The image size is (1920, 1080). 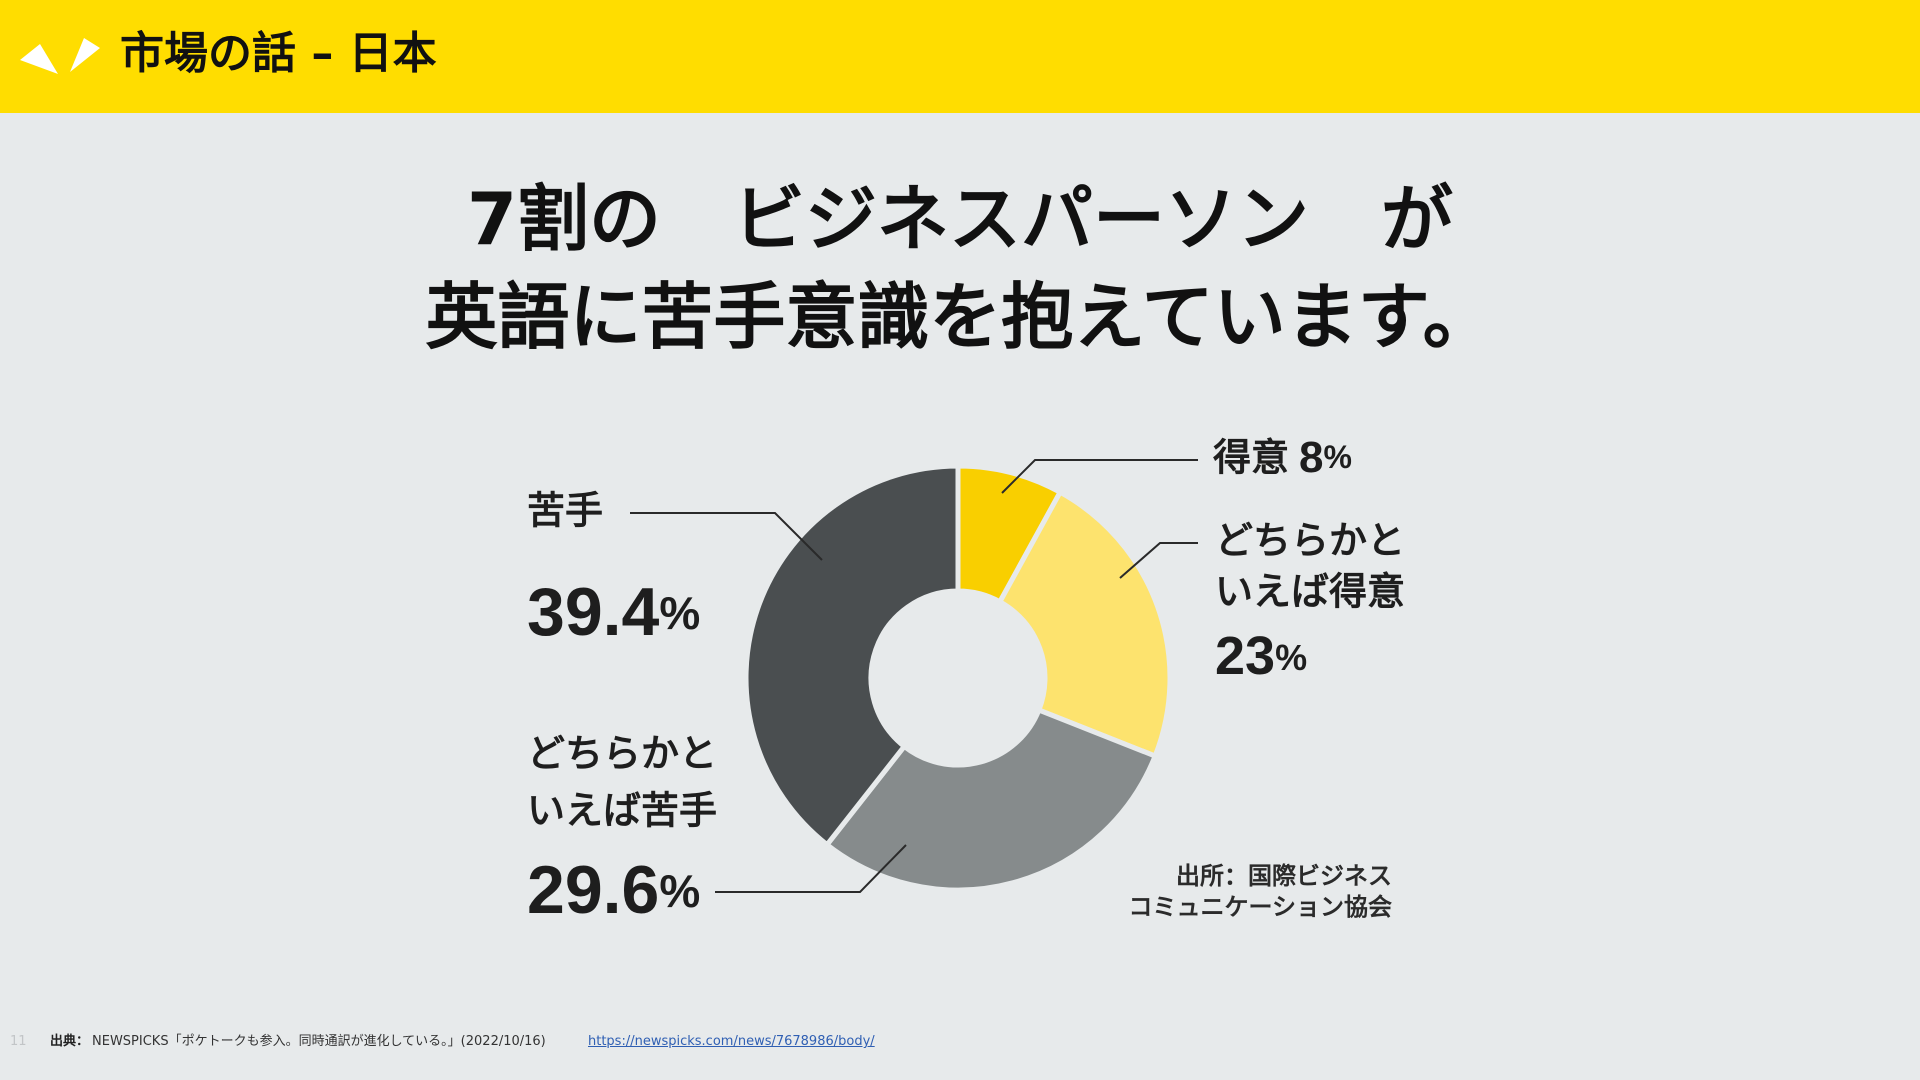 What do you see at coordinates (1284, 876) in the screenshot?
I see `chart-credit-0: 出所：国際ビジネス` at bounding box center [1284, 876].